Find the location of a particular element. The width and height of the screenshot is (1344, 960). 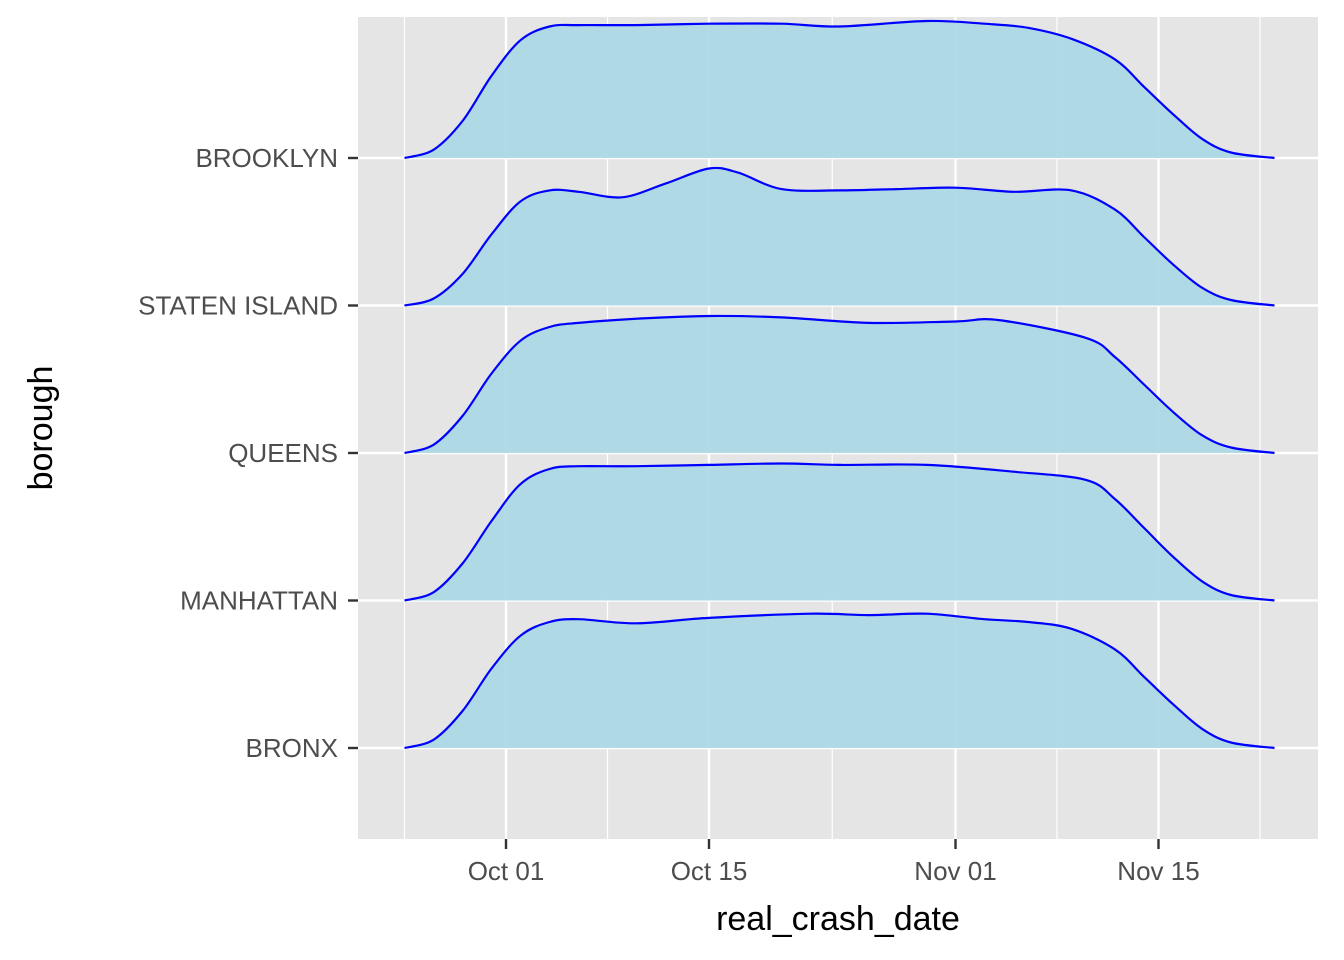

x-tick-label: Nov 15 is located at coordinates (1158, 871).